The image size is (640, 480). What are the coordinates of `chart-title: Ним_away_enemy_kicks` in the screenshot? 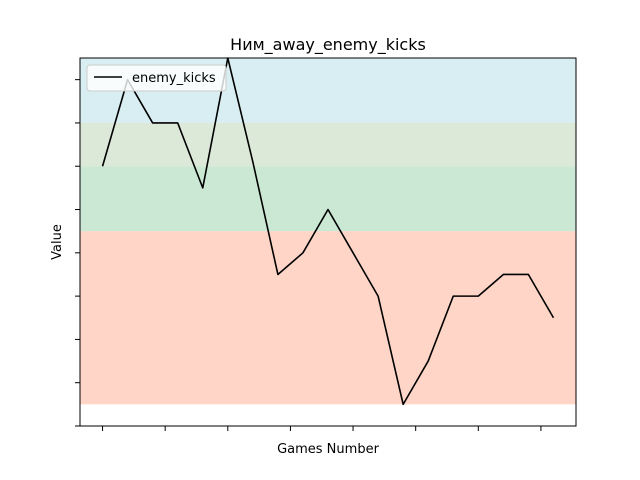 It's located at (328, 45).